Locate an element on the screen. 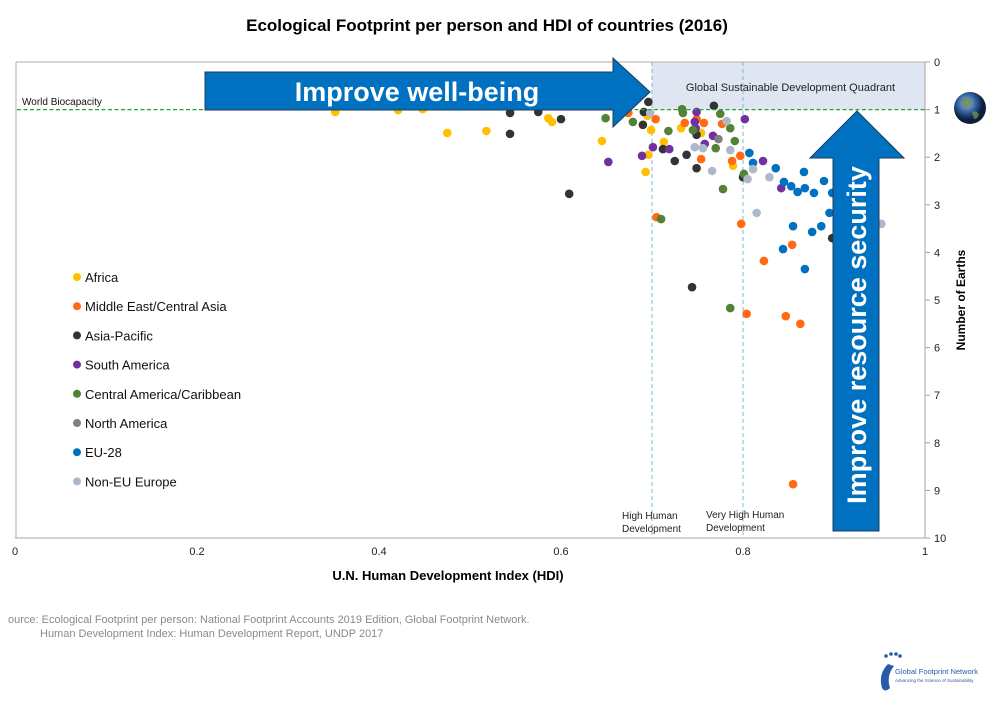 The width and height of the screenshot is (1000, 708). x-tick-label: 0.2 is located at coordinates (196, 552).